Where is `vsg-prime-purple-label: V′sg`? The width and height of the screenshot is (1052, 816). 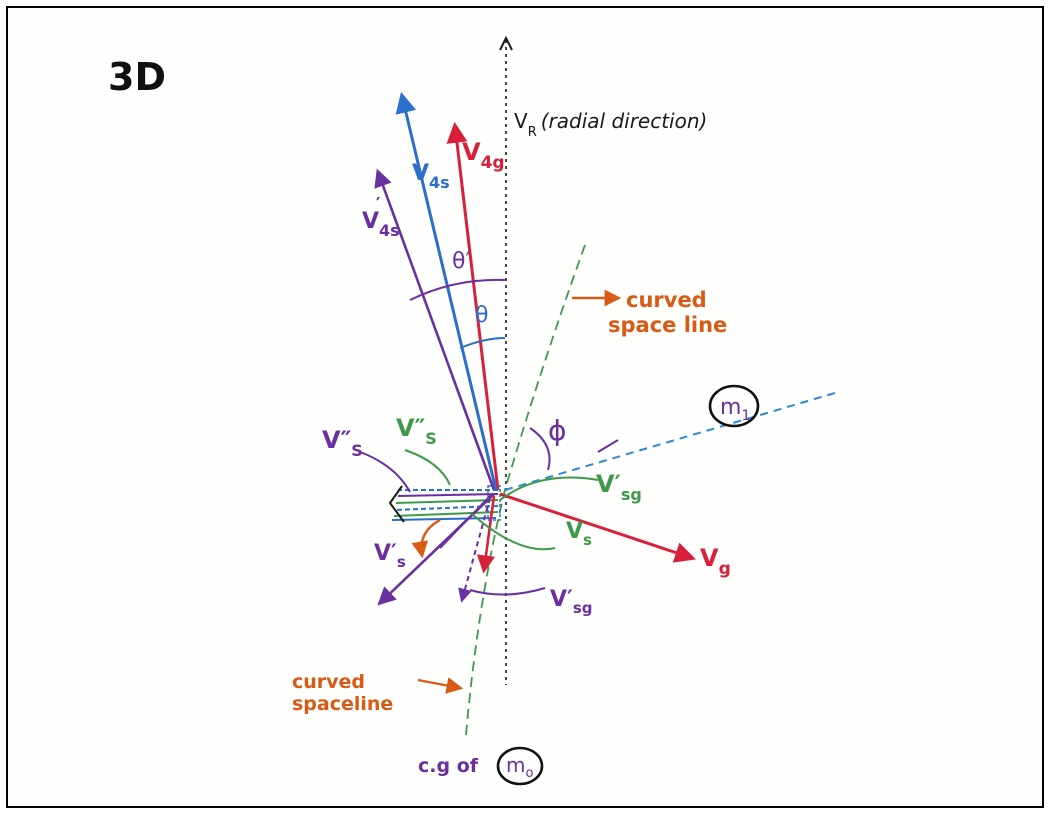 vsg-prime-purple-label: V′sg is located at coordinates (571, 602).